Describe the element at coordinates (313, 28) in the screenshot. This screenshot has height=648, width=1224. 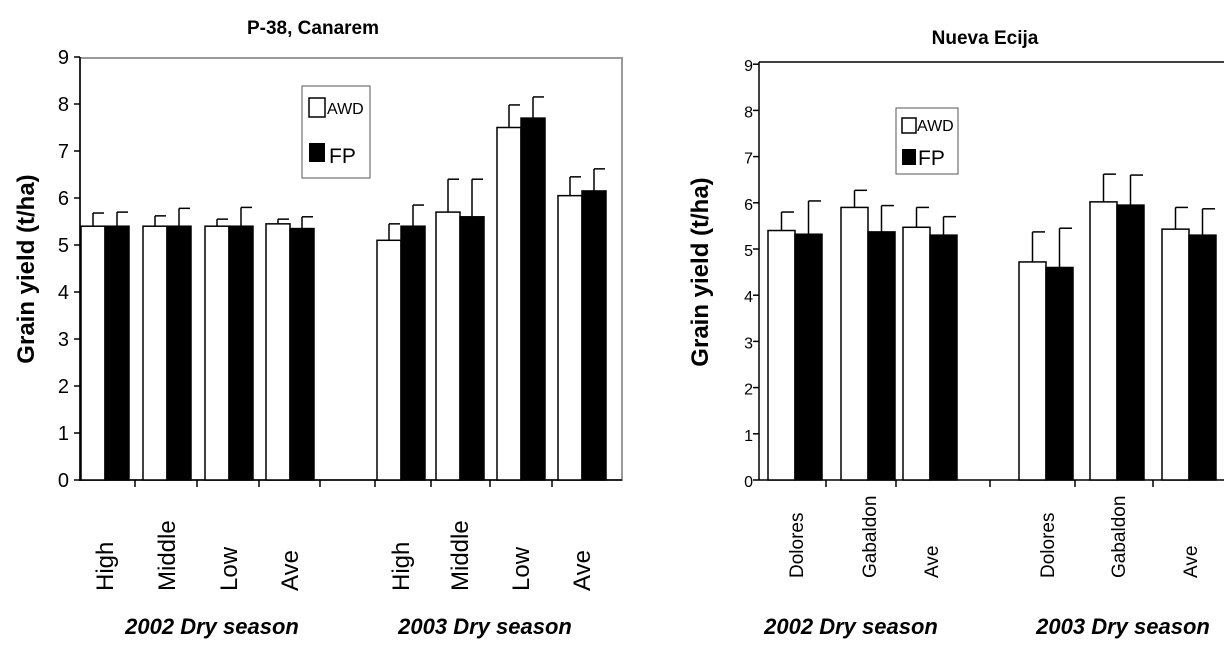
I see `chart-left-title: P-38, Canarem` at that location.